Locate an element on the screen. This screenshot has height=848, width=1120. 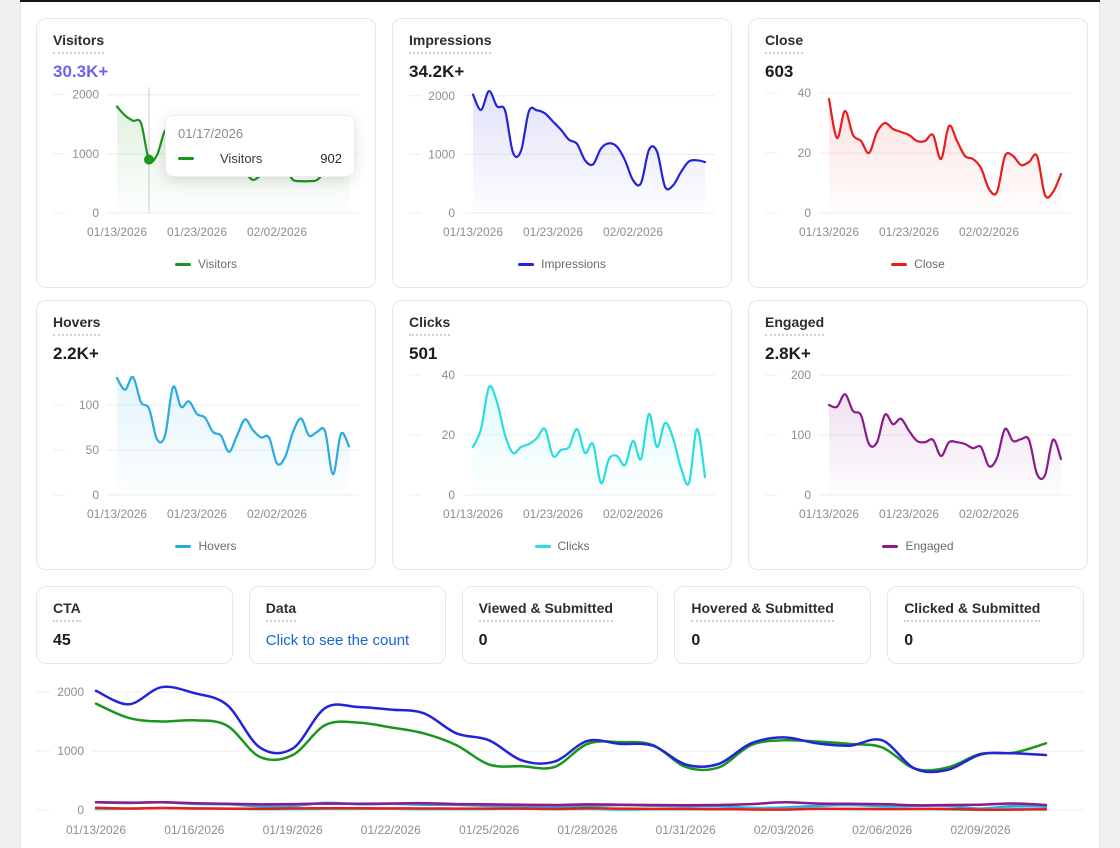
svg-text: 01/22/2026 is located at coordinates (391, 830).